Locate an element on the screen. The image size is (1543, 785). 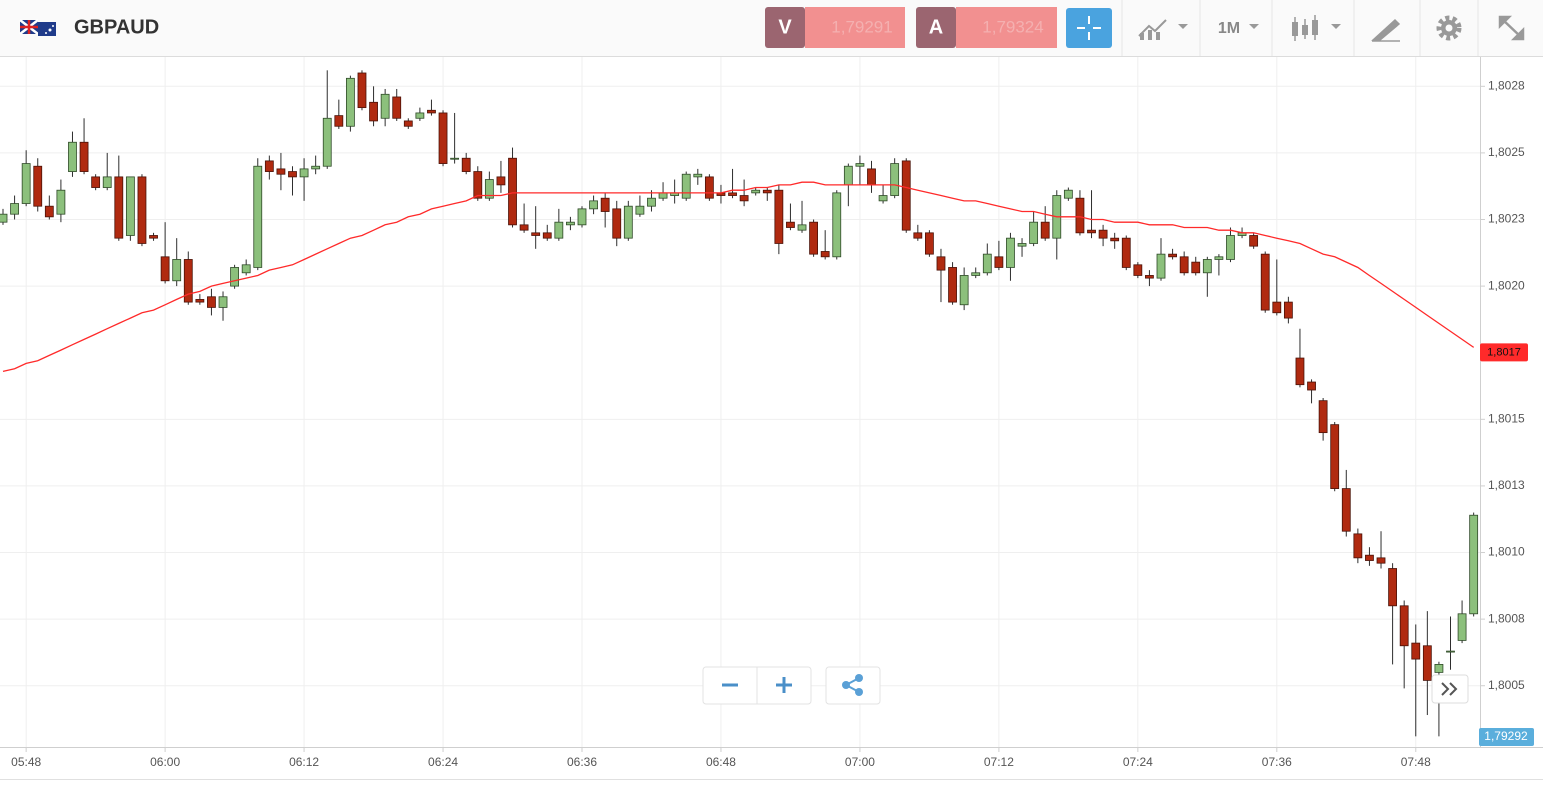
settings-button is located at coordinates (1449, 28).